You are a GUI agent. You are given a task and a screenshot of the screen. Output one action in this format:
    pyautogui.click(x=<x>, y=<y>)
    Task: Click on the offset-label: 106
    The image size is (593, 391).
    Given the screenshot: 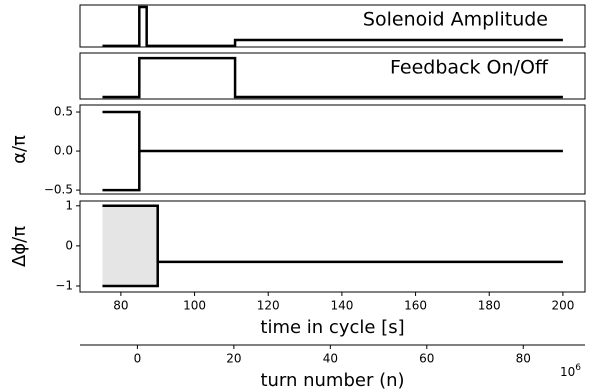 What is the action you would take?
    pyautogui.click(x=570, y=371)
    